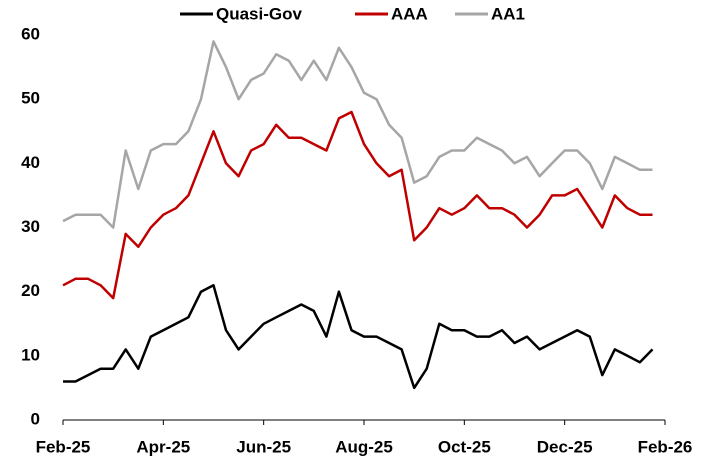  I want to click on legend-label: Quasi-Gov, so click(259, 13).